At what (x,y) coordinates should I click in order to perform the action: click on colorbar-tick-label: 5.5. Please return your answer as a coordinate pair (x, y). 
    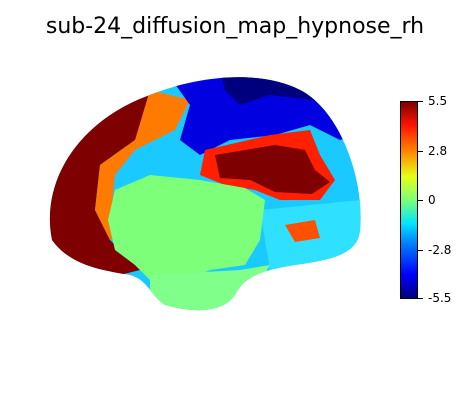
    Looking at the image, I should click on (438, 101).